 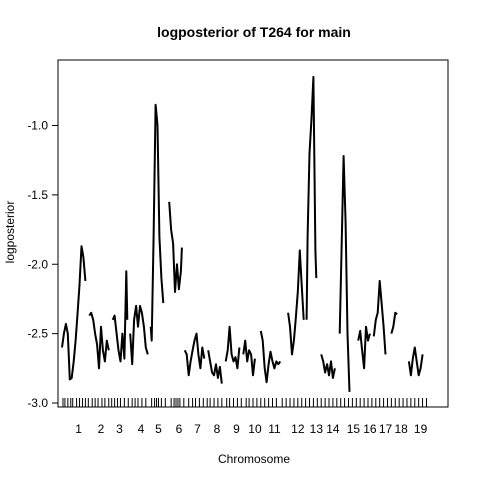 I want to click on x-tick-label: 10, so click(x=255, y=429).